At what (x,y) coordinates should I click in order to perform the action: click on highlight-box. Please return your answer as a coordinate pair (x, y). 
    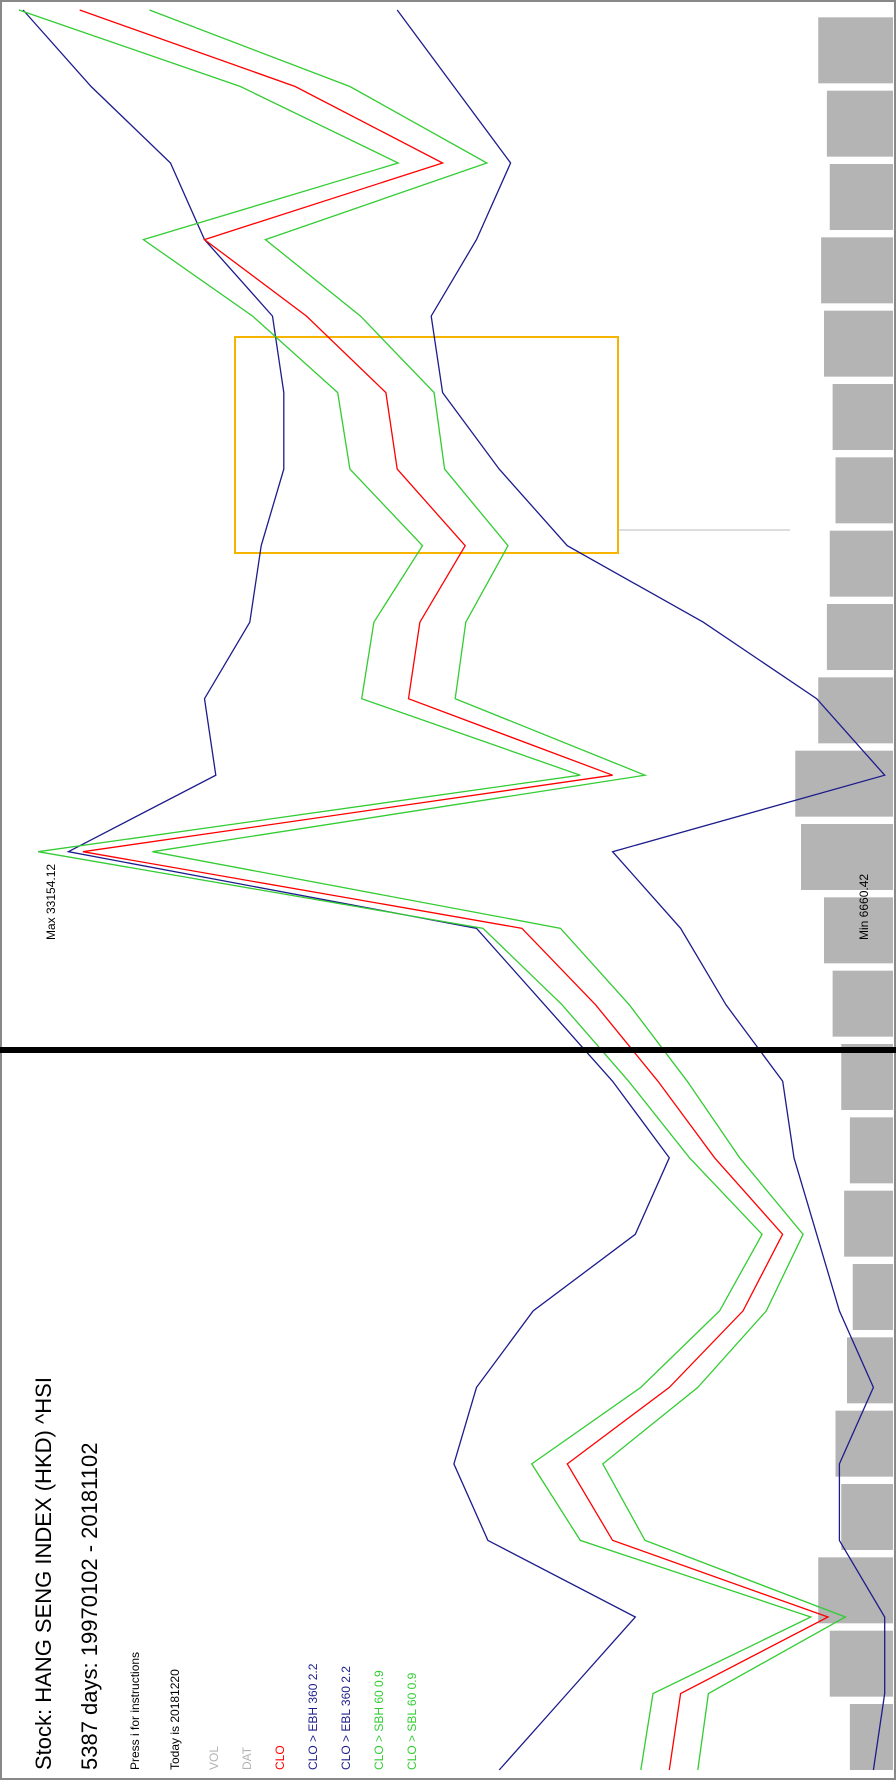
    Looking at the image, I should click on (426, 445).